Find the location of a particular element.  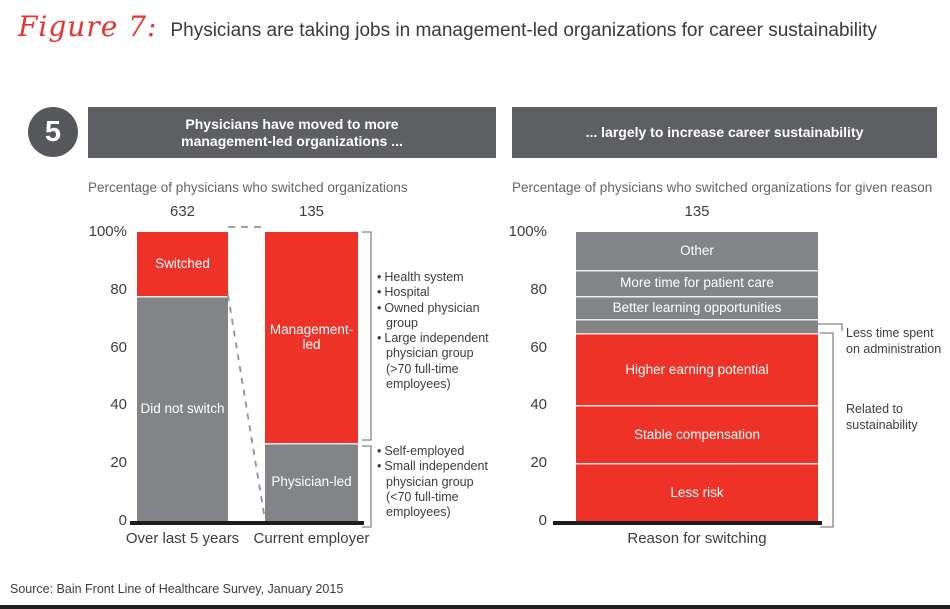

bar-segment-label: Did not switch is located at coordinates (182, 408).